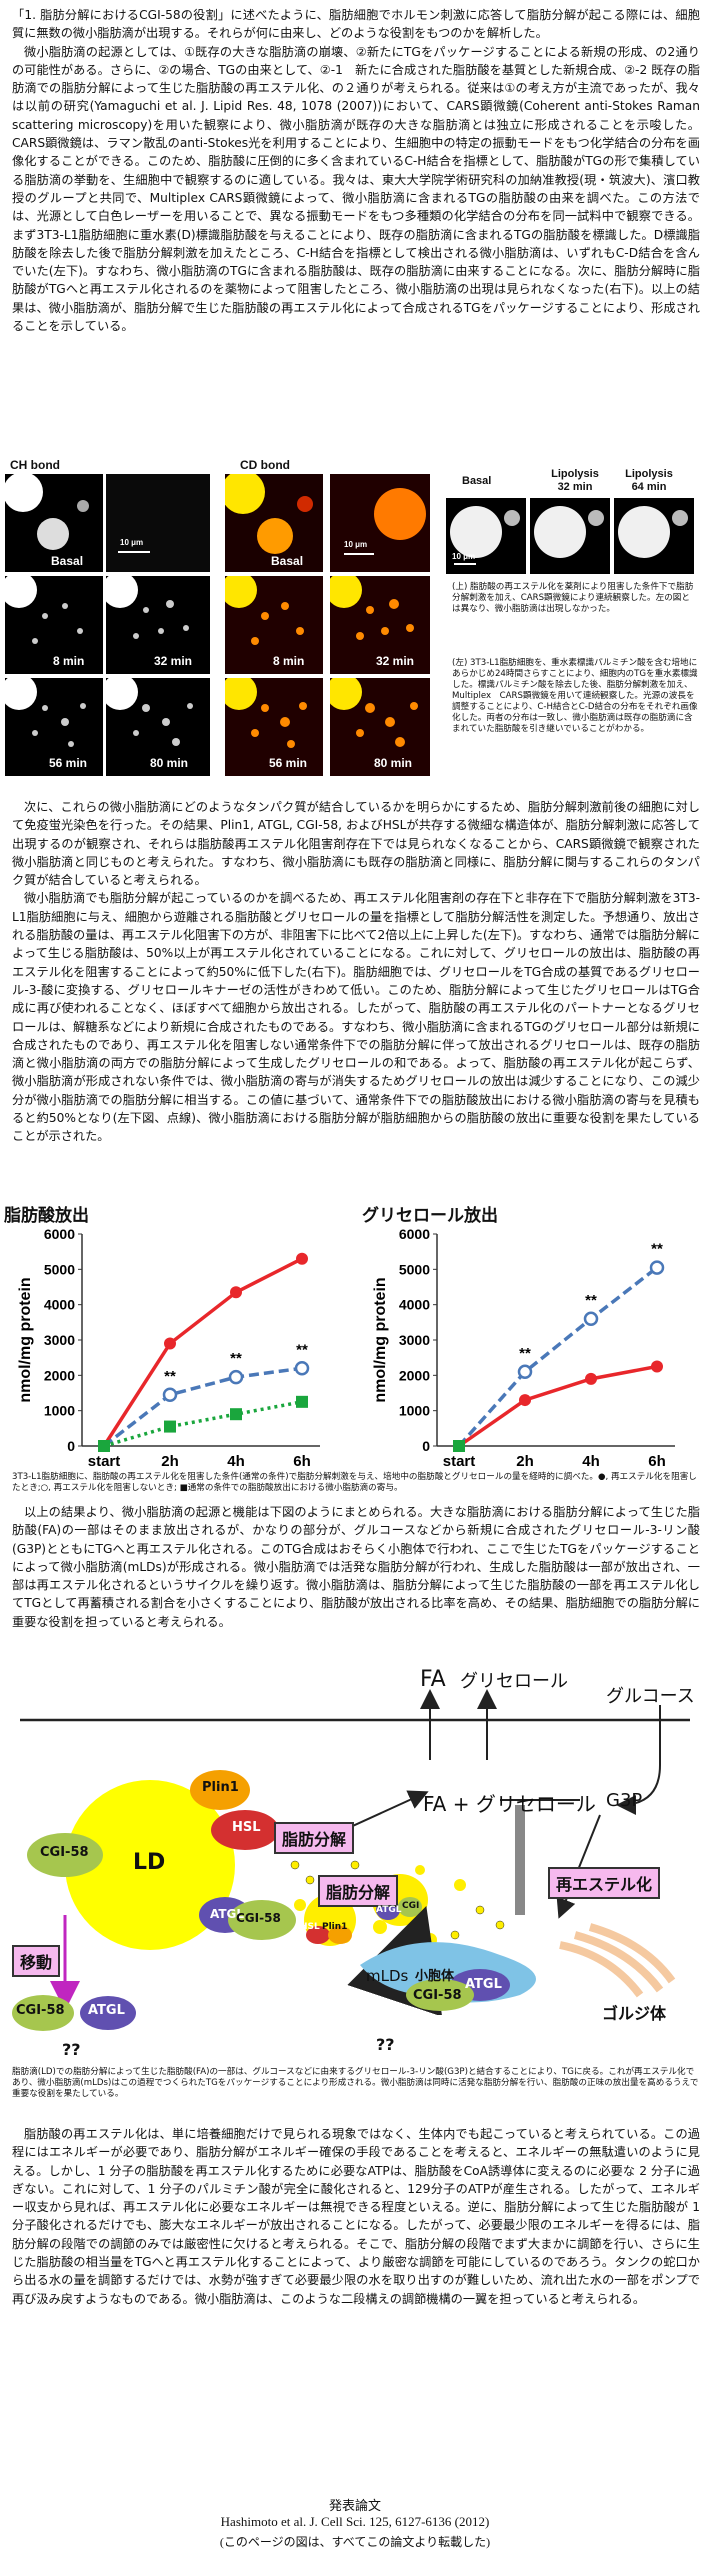 The width and height of the screenshot is (710, 2565). What do you see at coordinates (35, 465) in the screenshot?
I see `ch-bond-header: CH bond` at bounding box center [35, 465].